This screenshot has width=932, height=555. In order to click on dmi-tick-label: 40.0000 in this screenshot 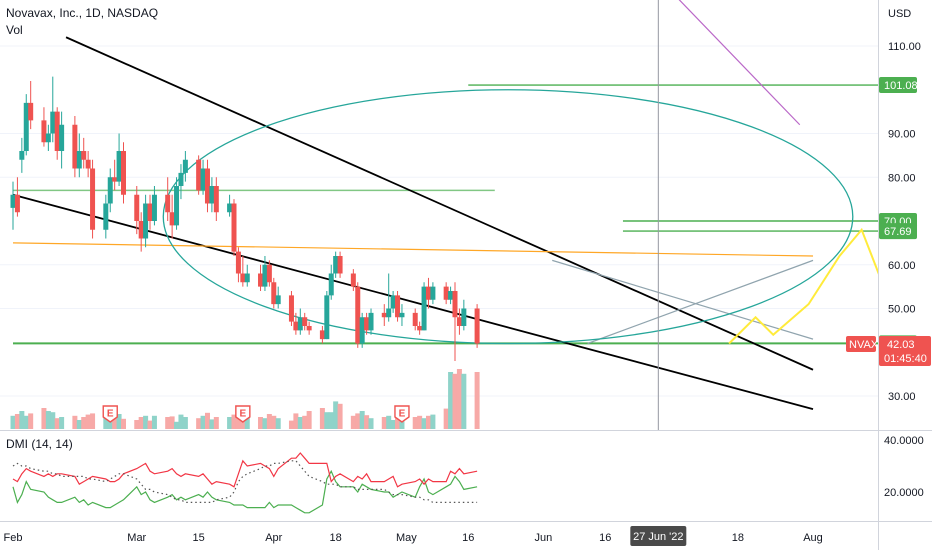, I will do `click(904, 441)`.